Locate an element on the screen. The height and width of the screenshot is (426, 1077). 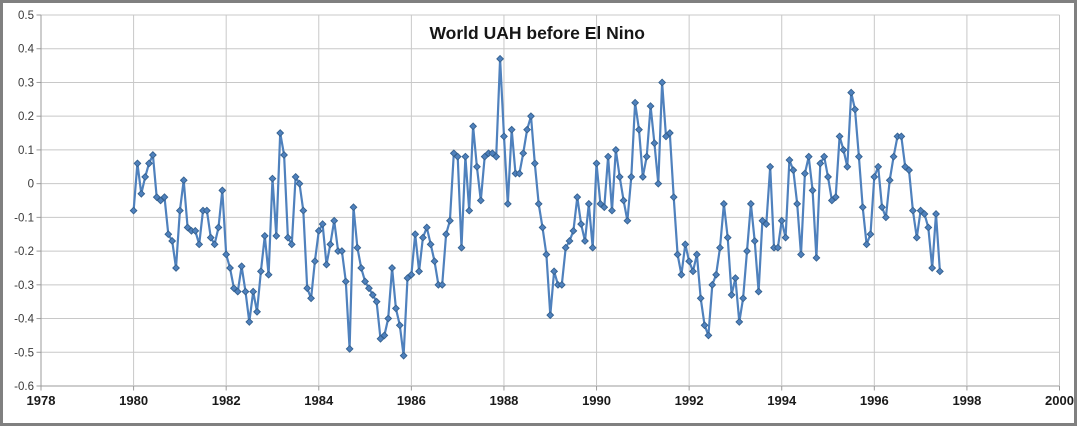
x-axis-tick-label: 1988 is located at coordinates (503, 400).